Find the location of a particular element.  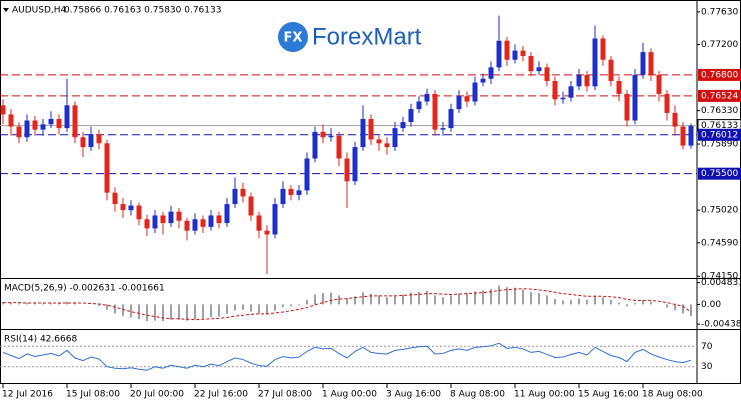

level-label: 0.76800 is located at coordinates (719, 75).